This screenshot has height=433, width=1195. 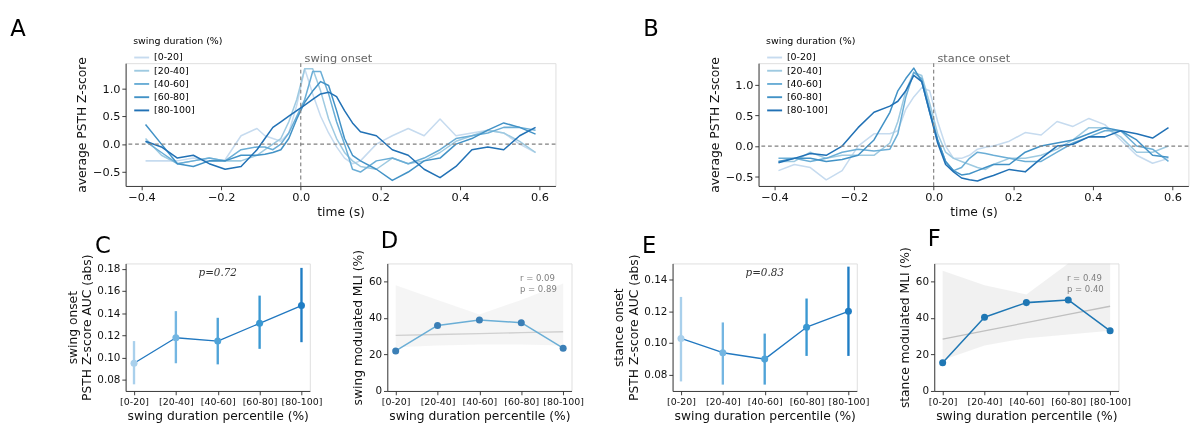 What do you see at coordinates (537, 278) in the screenshot?
I see `annotation: r = 0.09` at bounding box center [537, 278].